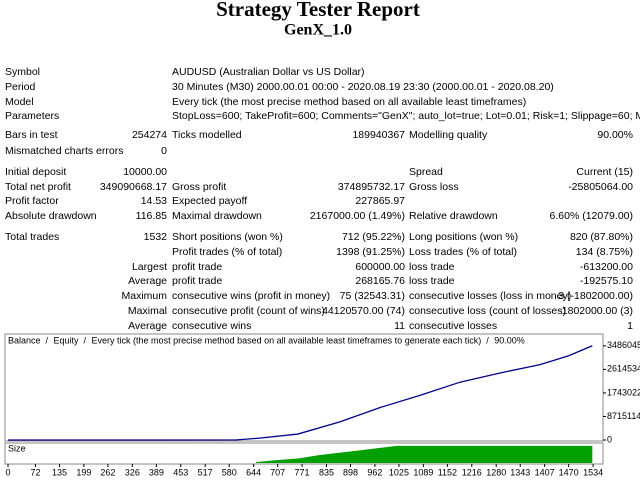 This screenshot has height=480, width=640. I want to click on report-cell: 189940367, so click(378, 135).